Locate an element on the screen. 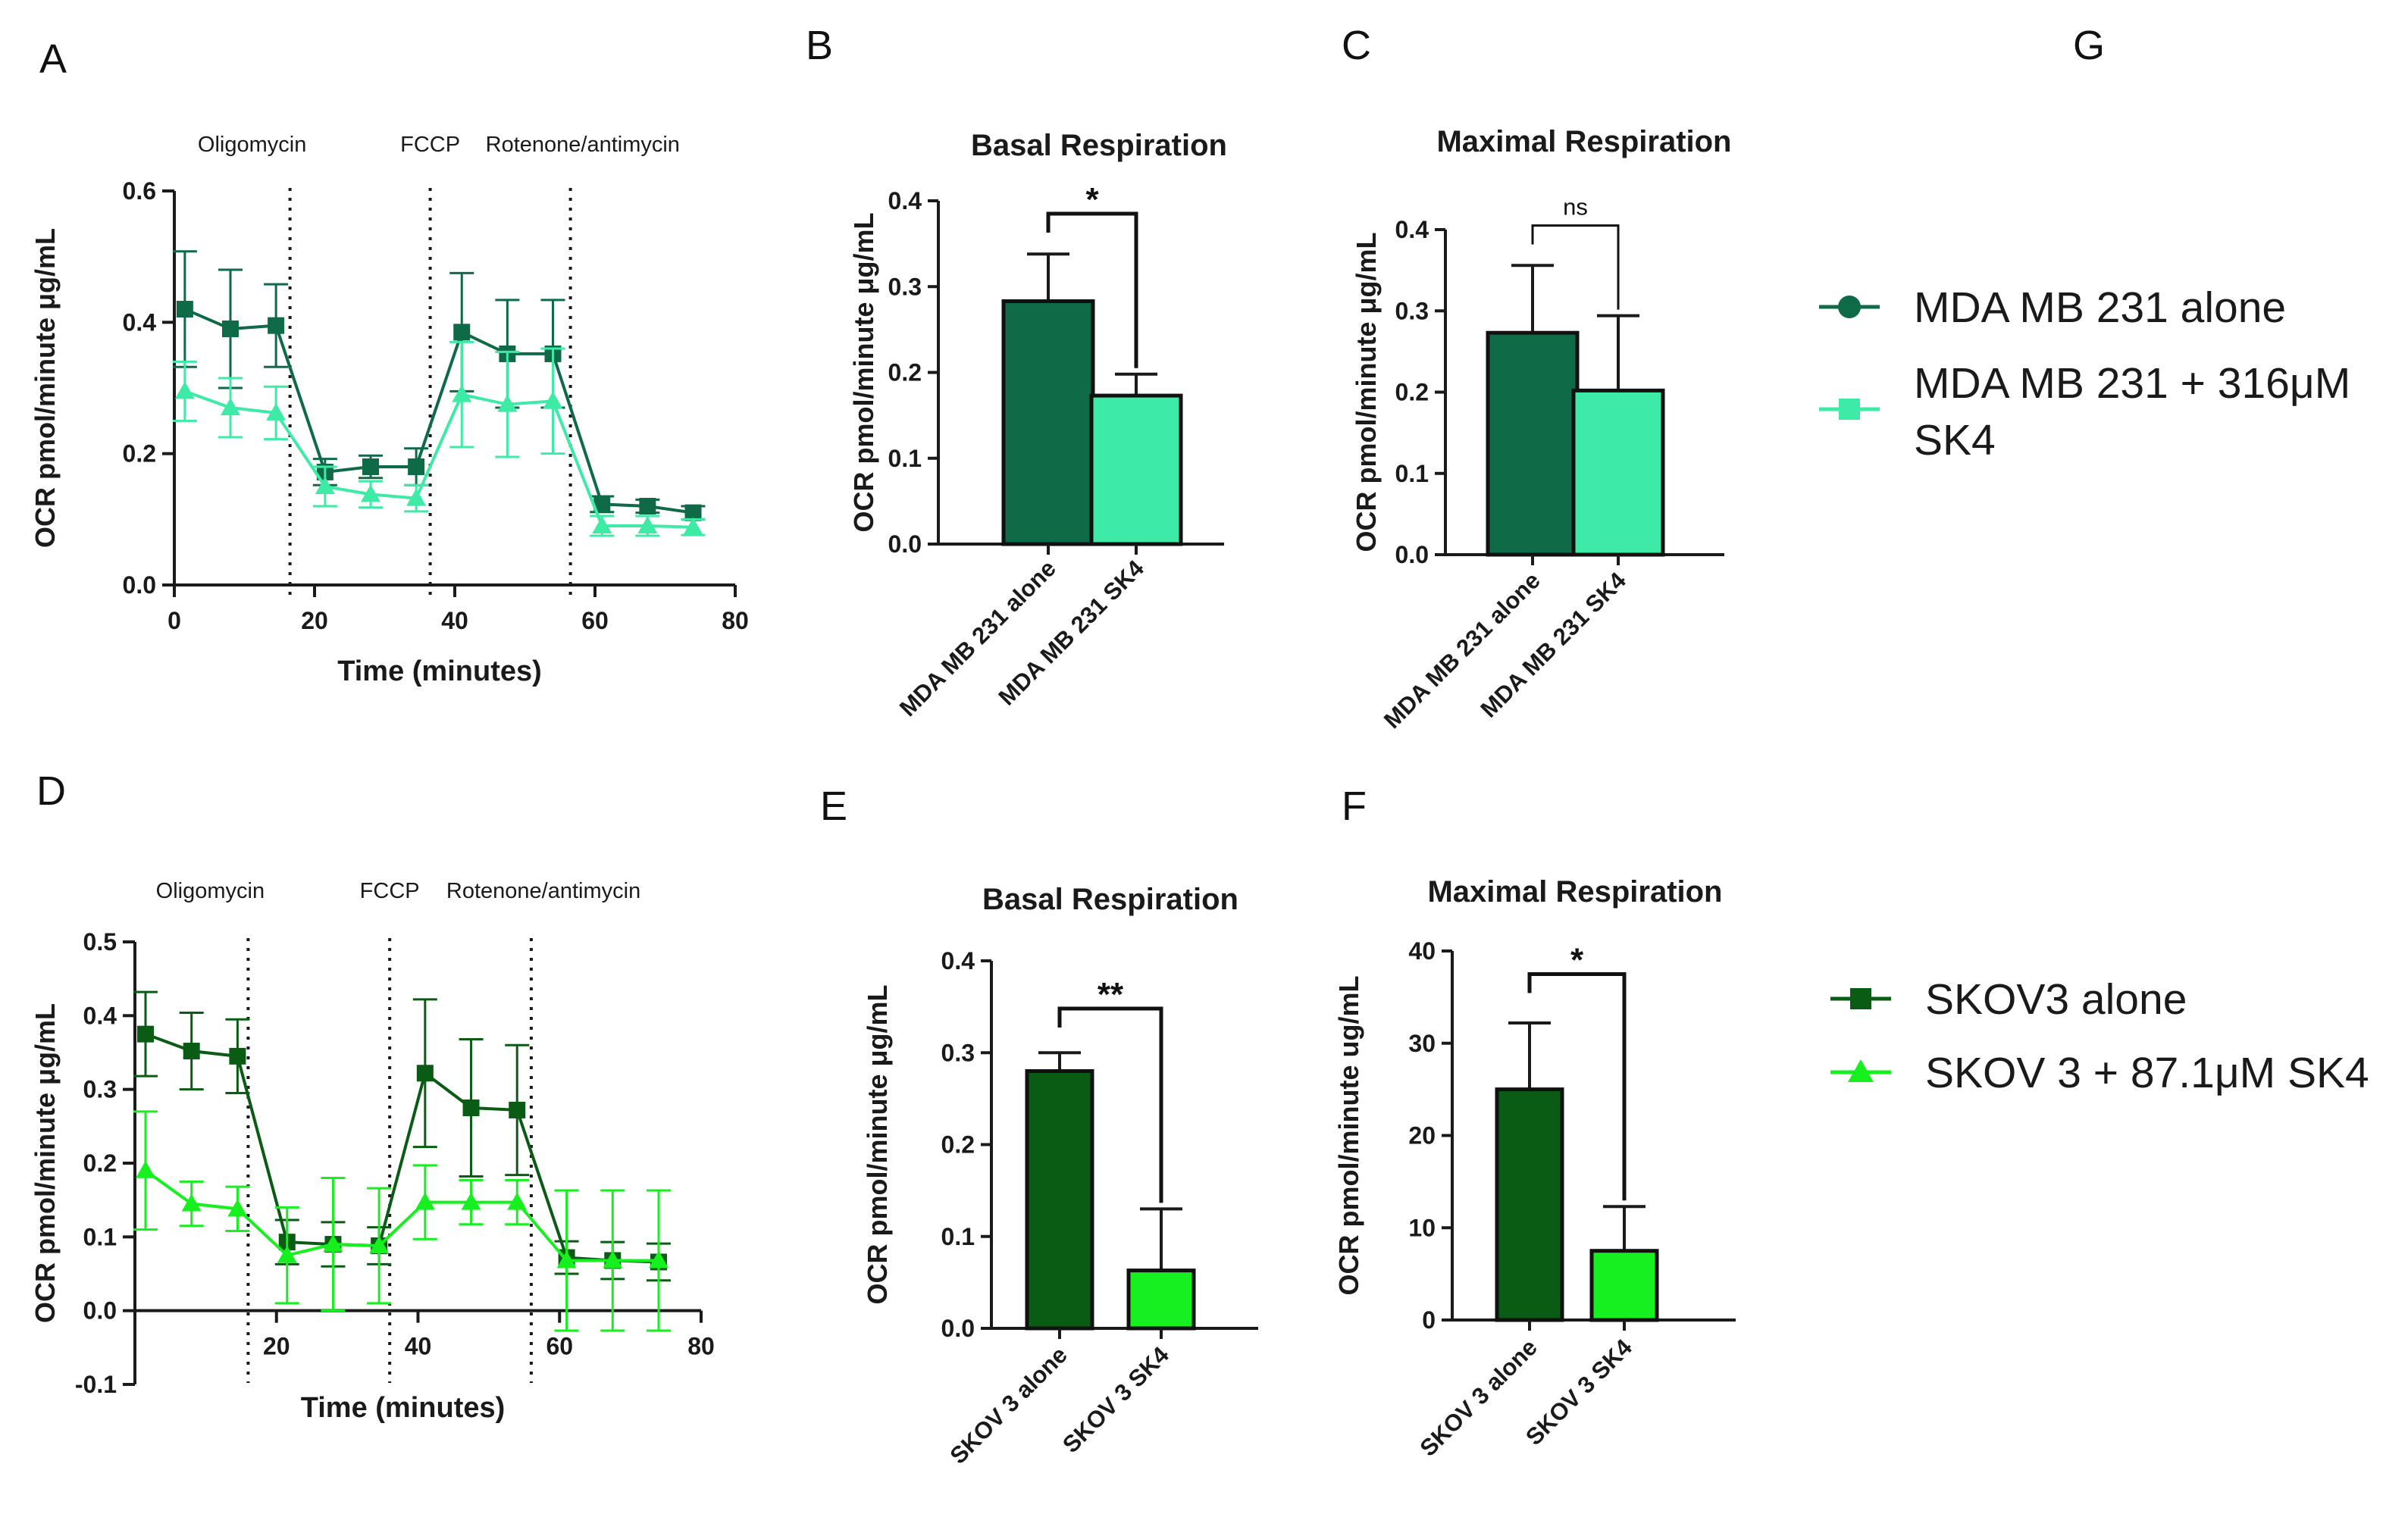 This screenshot has width=2408, height=1514. chart-title: Maximal Respiration is located at coordinates (1574, 892).